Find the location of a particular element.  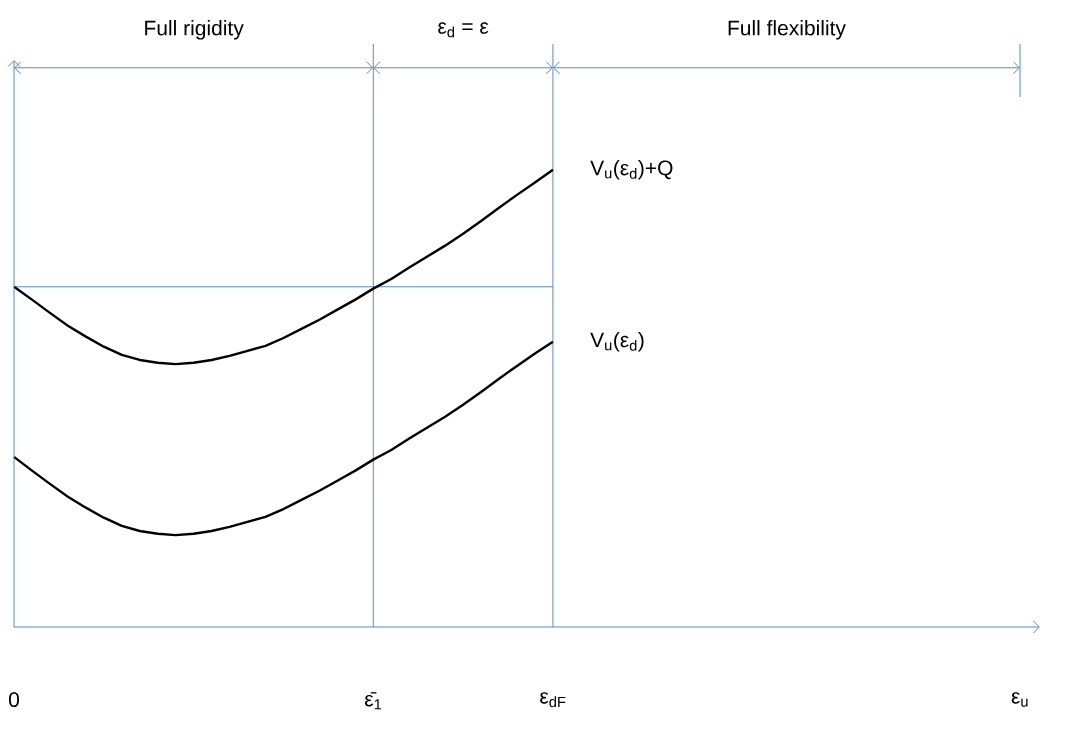

text: Full rigidity is located at coordinates (194, 30).